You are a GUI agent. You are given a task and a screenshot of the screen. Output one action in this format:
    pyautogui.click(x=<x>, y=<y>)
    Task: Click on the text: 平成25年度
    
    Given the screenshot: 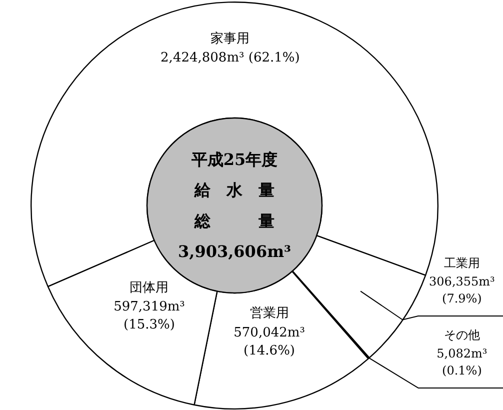 What is the action you would take?
    pyautogui.click(x=234, y=160)
    